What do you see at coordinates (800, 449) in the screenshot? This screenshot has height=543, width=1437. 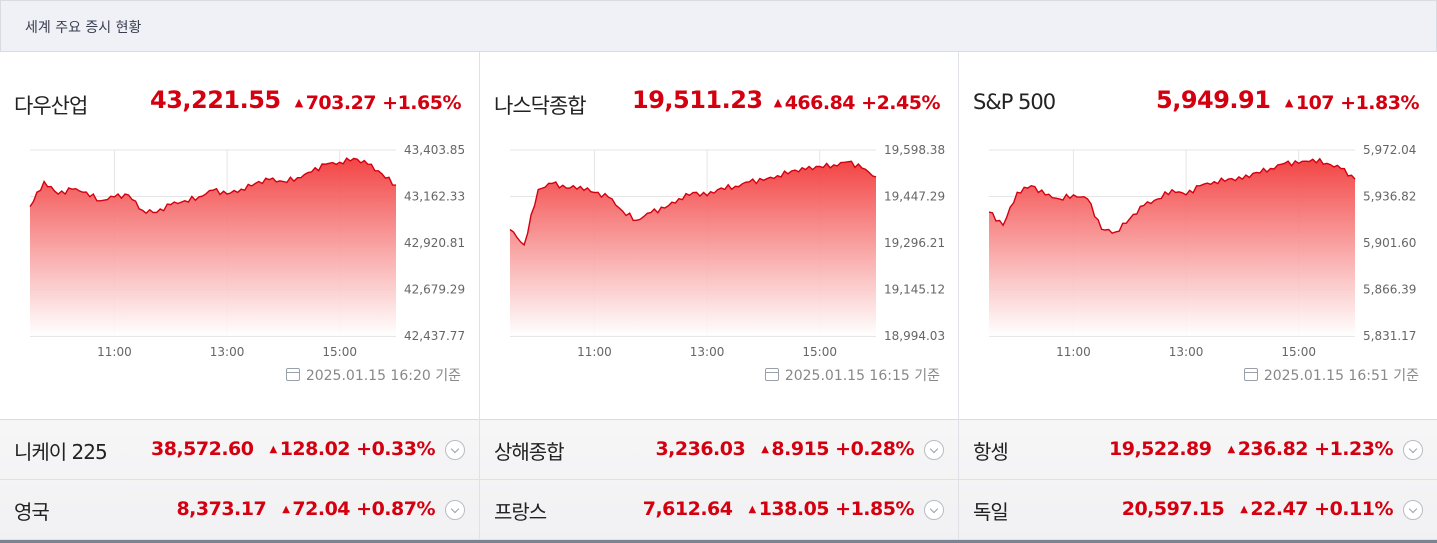 I see `change-amount: 8.915` at bounding box center [800, 449].